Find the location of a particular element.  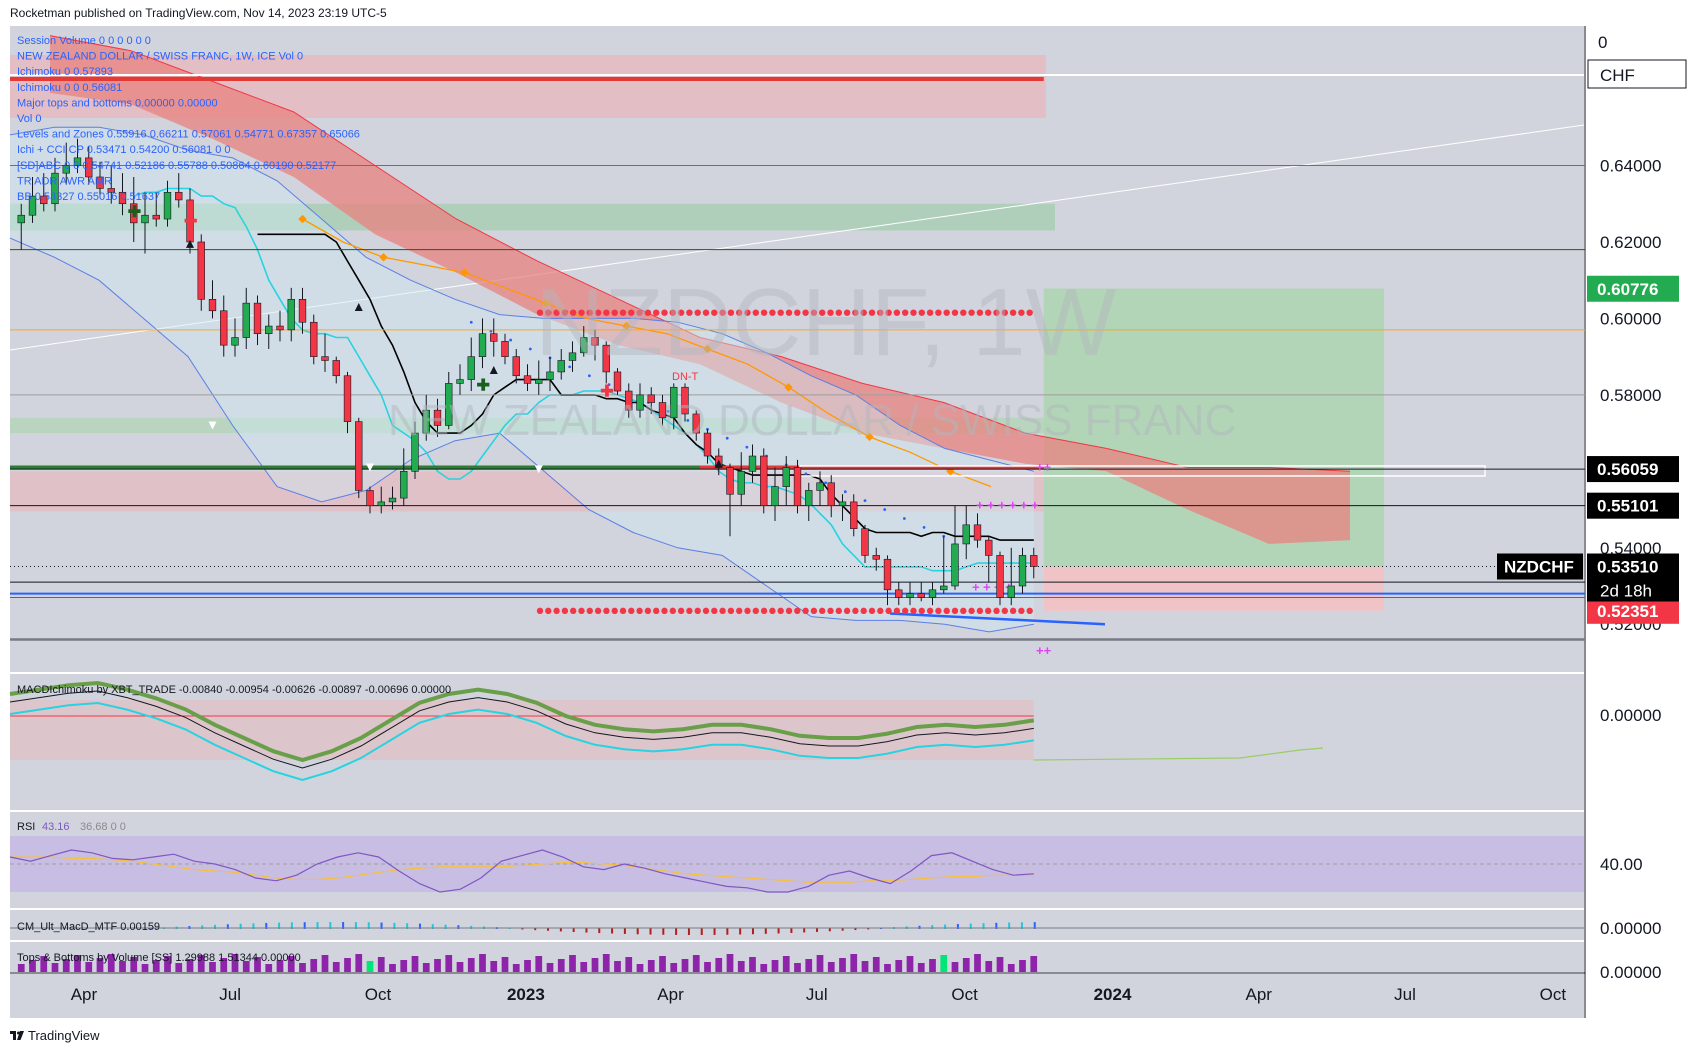

support-trend-line is located at coordinates (997, 619).